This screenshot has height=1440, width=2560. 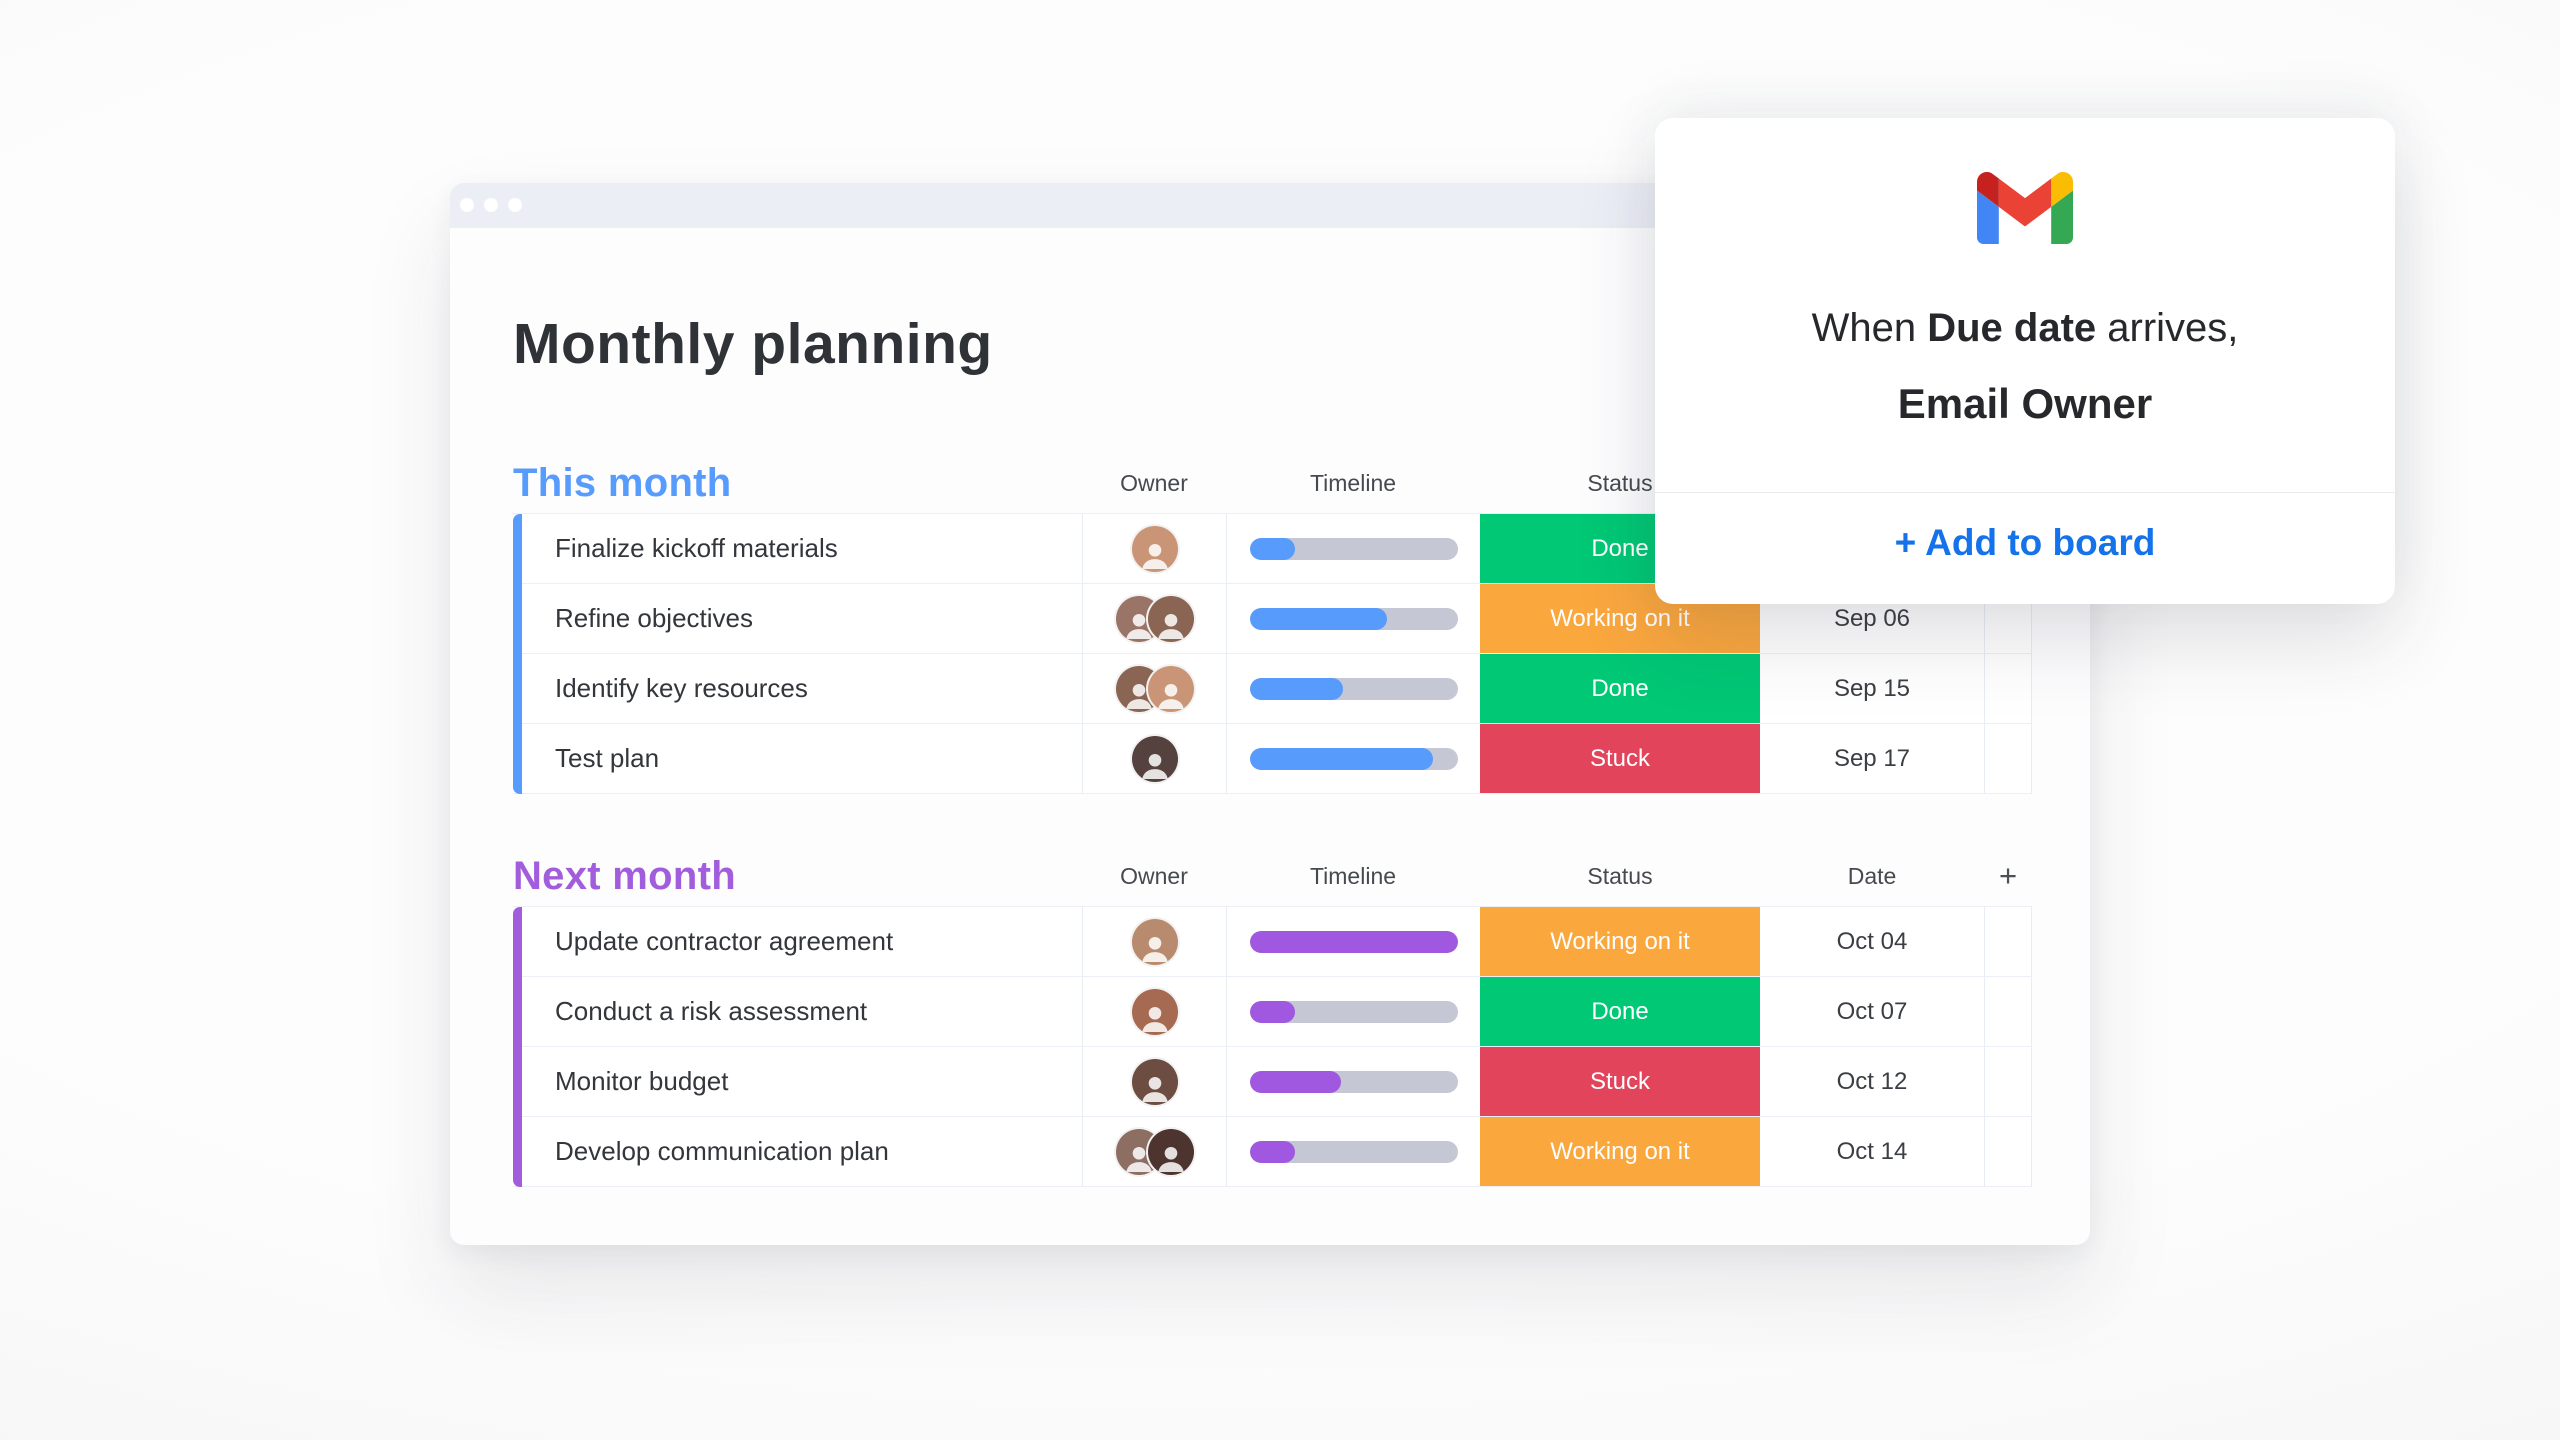 What do you see at coordinates (724, 941) in the screenshot?
I see `task-name: Update contractor agreement` at bounding box center [724, 941].